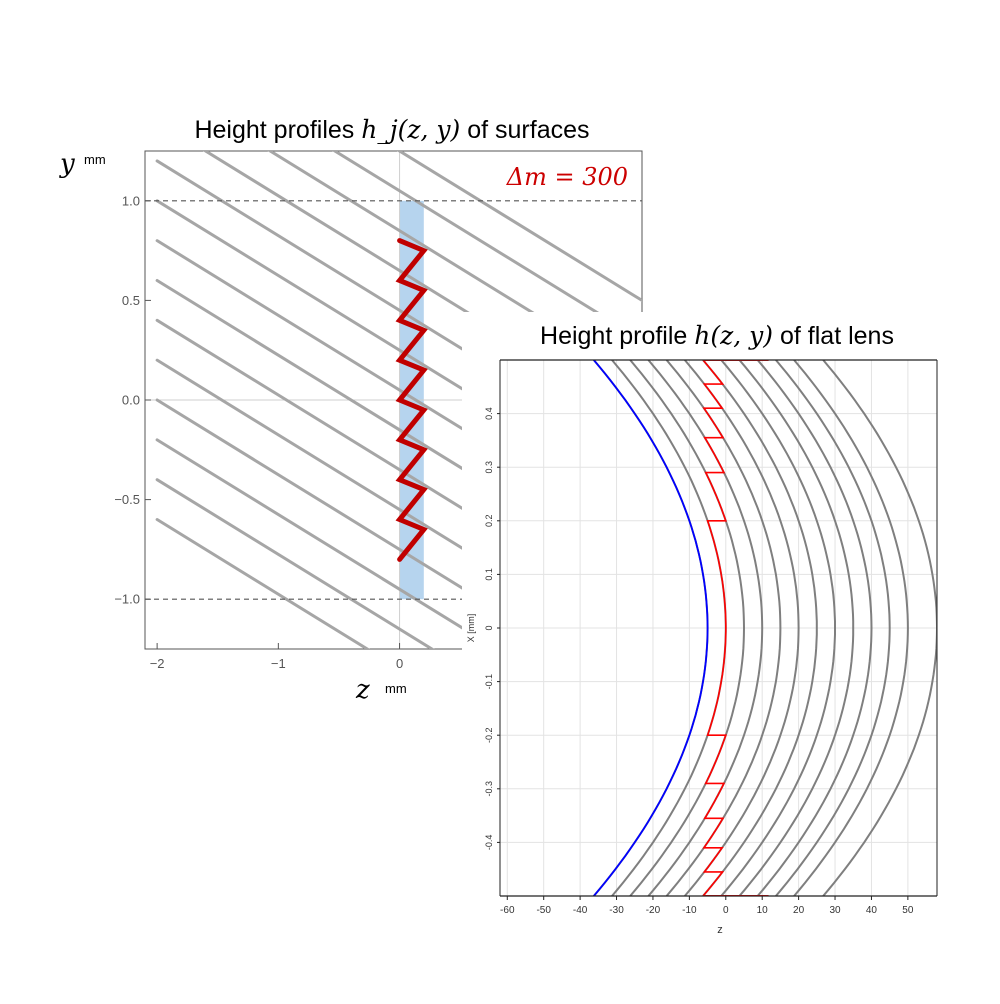 This screenshot has width=1000, height=1004. I want to click on chart-b-y-tick-label: 0.1, so click(489, 574).